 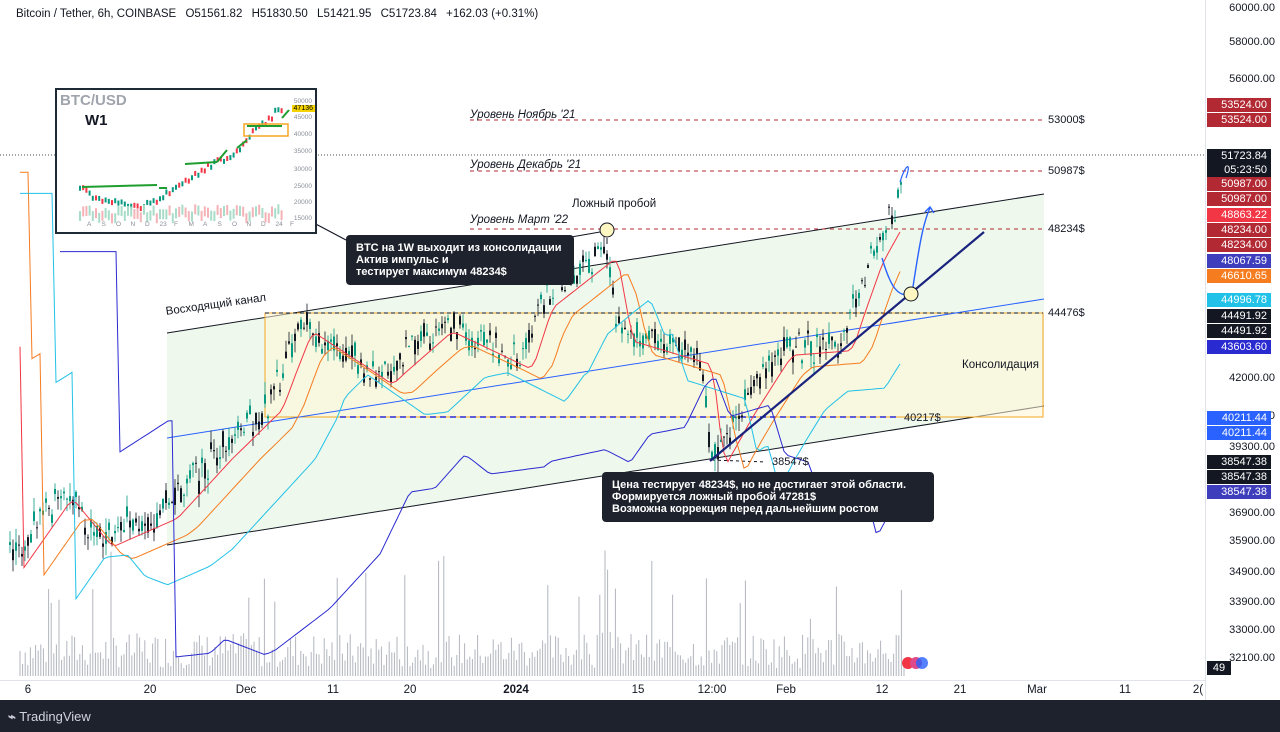 What do you see at coordinates (410, 690) in the screenshot?
I see `time-tick: 20` at bounding box center [410, 690].